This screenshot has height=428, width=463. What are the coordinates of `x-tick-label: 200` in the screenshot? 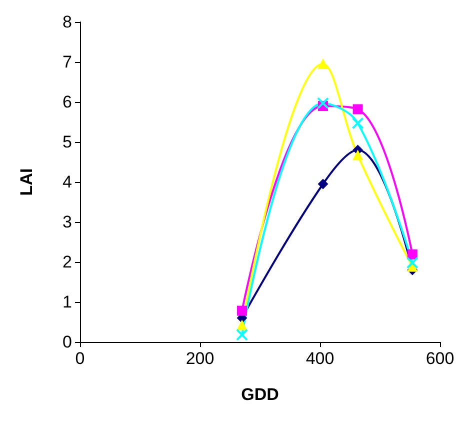 It's located at (200, 358).